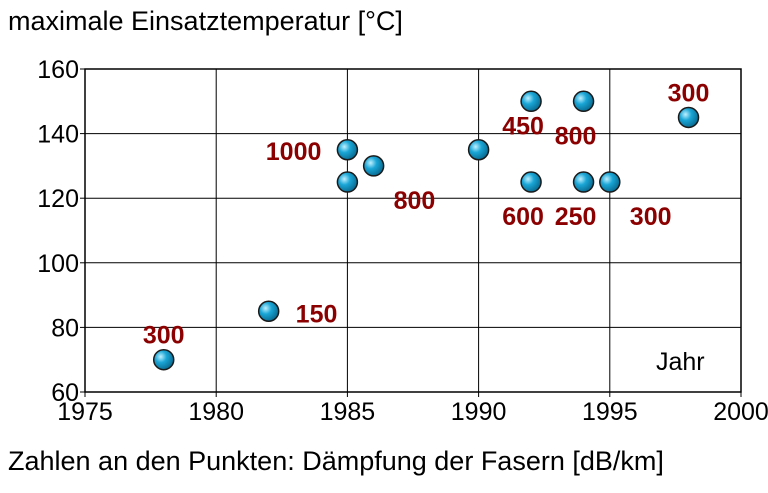  I want to click on point-label: 1000, so click(294, 152).